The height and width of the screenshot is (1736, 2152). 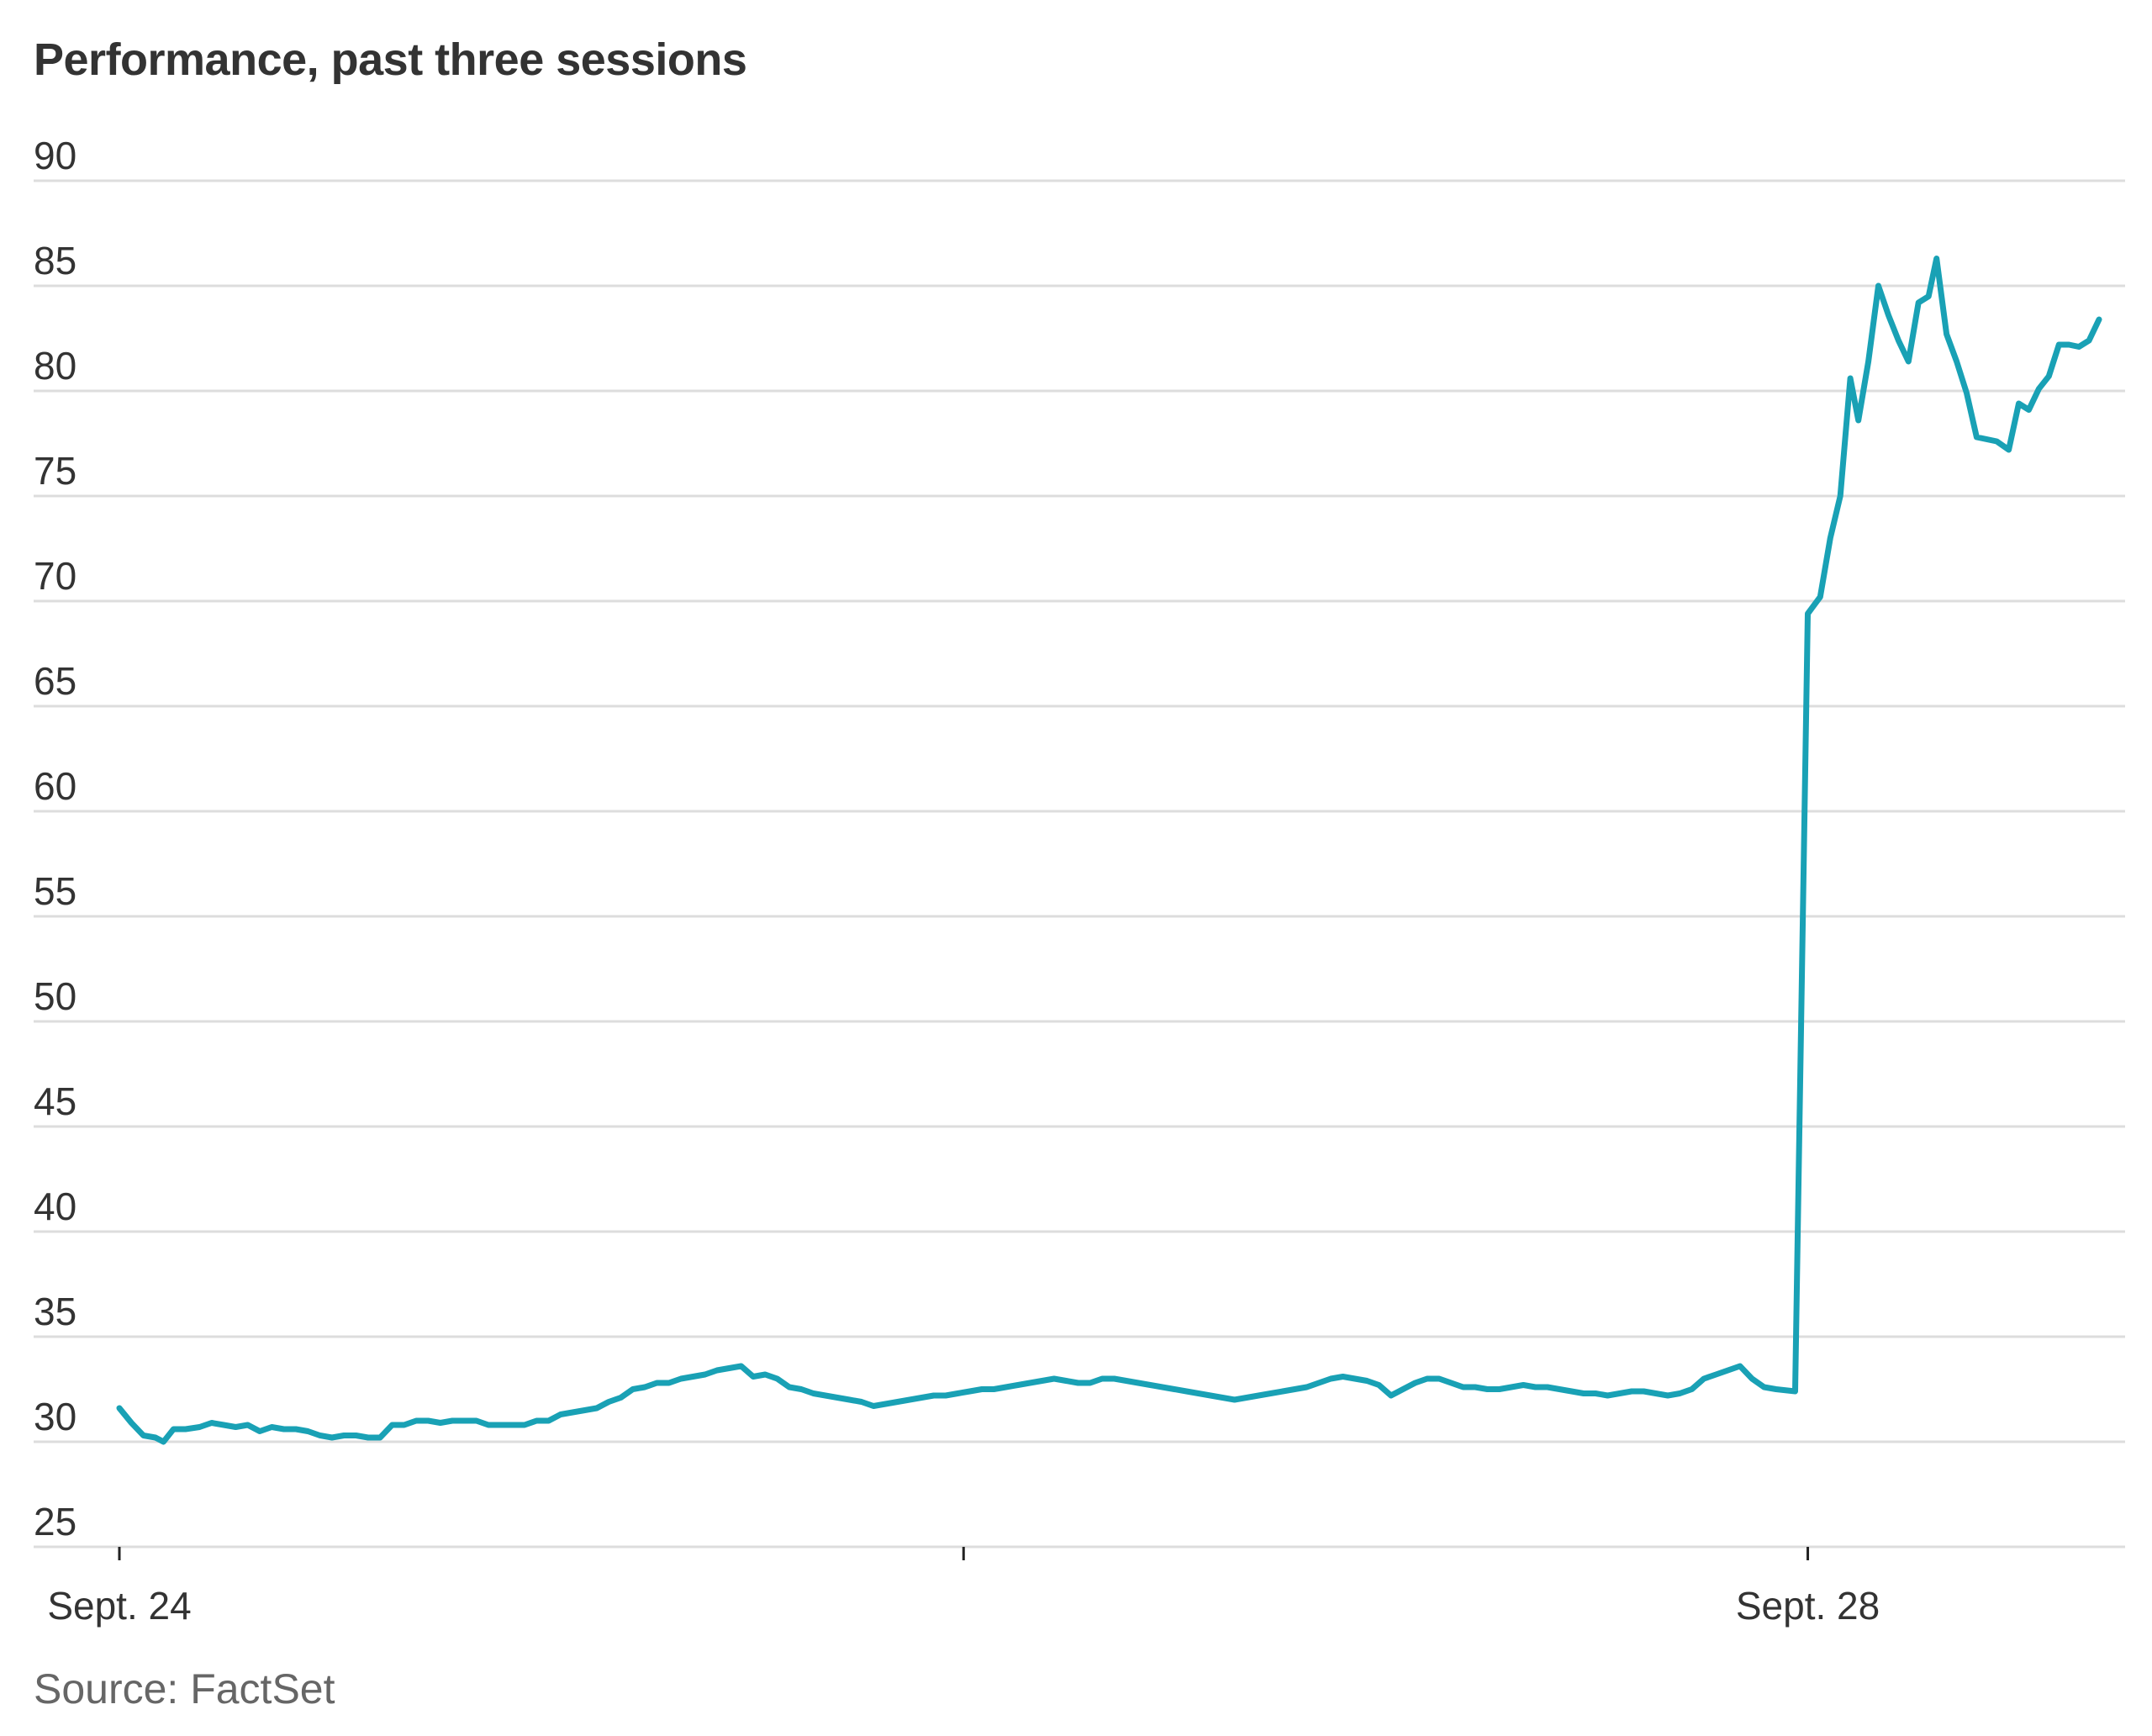 I want to click on y-tick-label: 75, so click(x=55, y=471).